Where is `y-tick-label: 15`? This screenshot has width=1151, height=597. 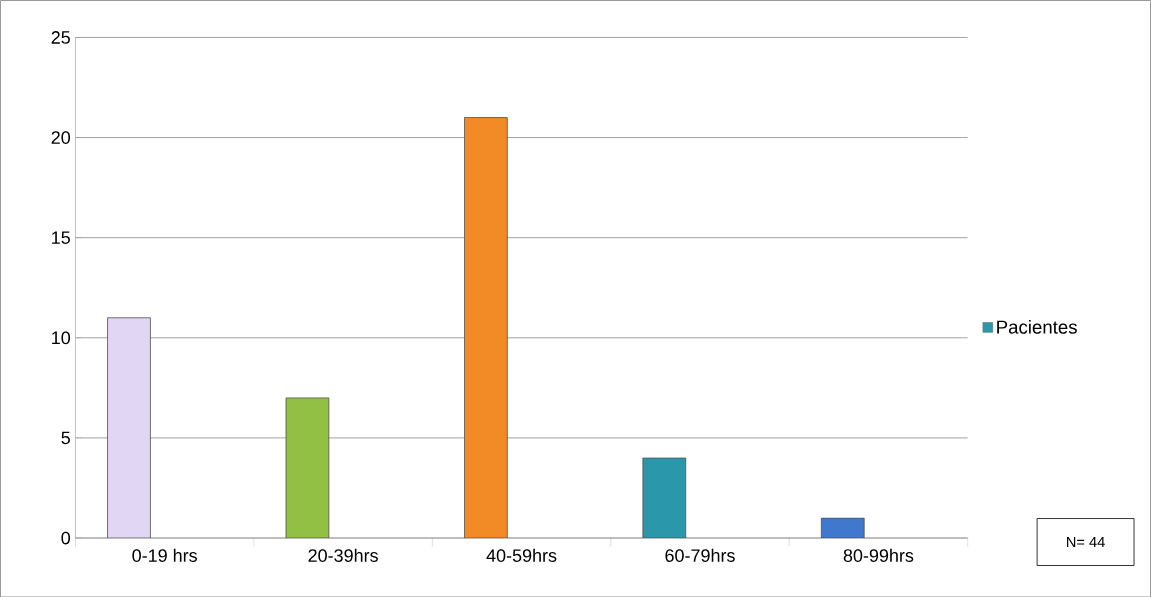
y-tick-label: 15 is located at coordinates (61, 237).